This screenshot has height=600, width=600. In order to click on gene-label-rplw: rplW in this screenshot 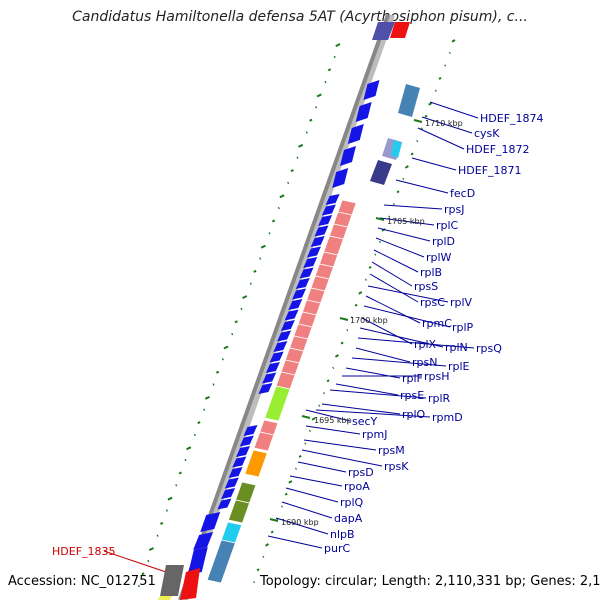, I will do `click(439, 257)`.